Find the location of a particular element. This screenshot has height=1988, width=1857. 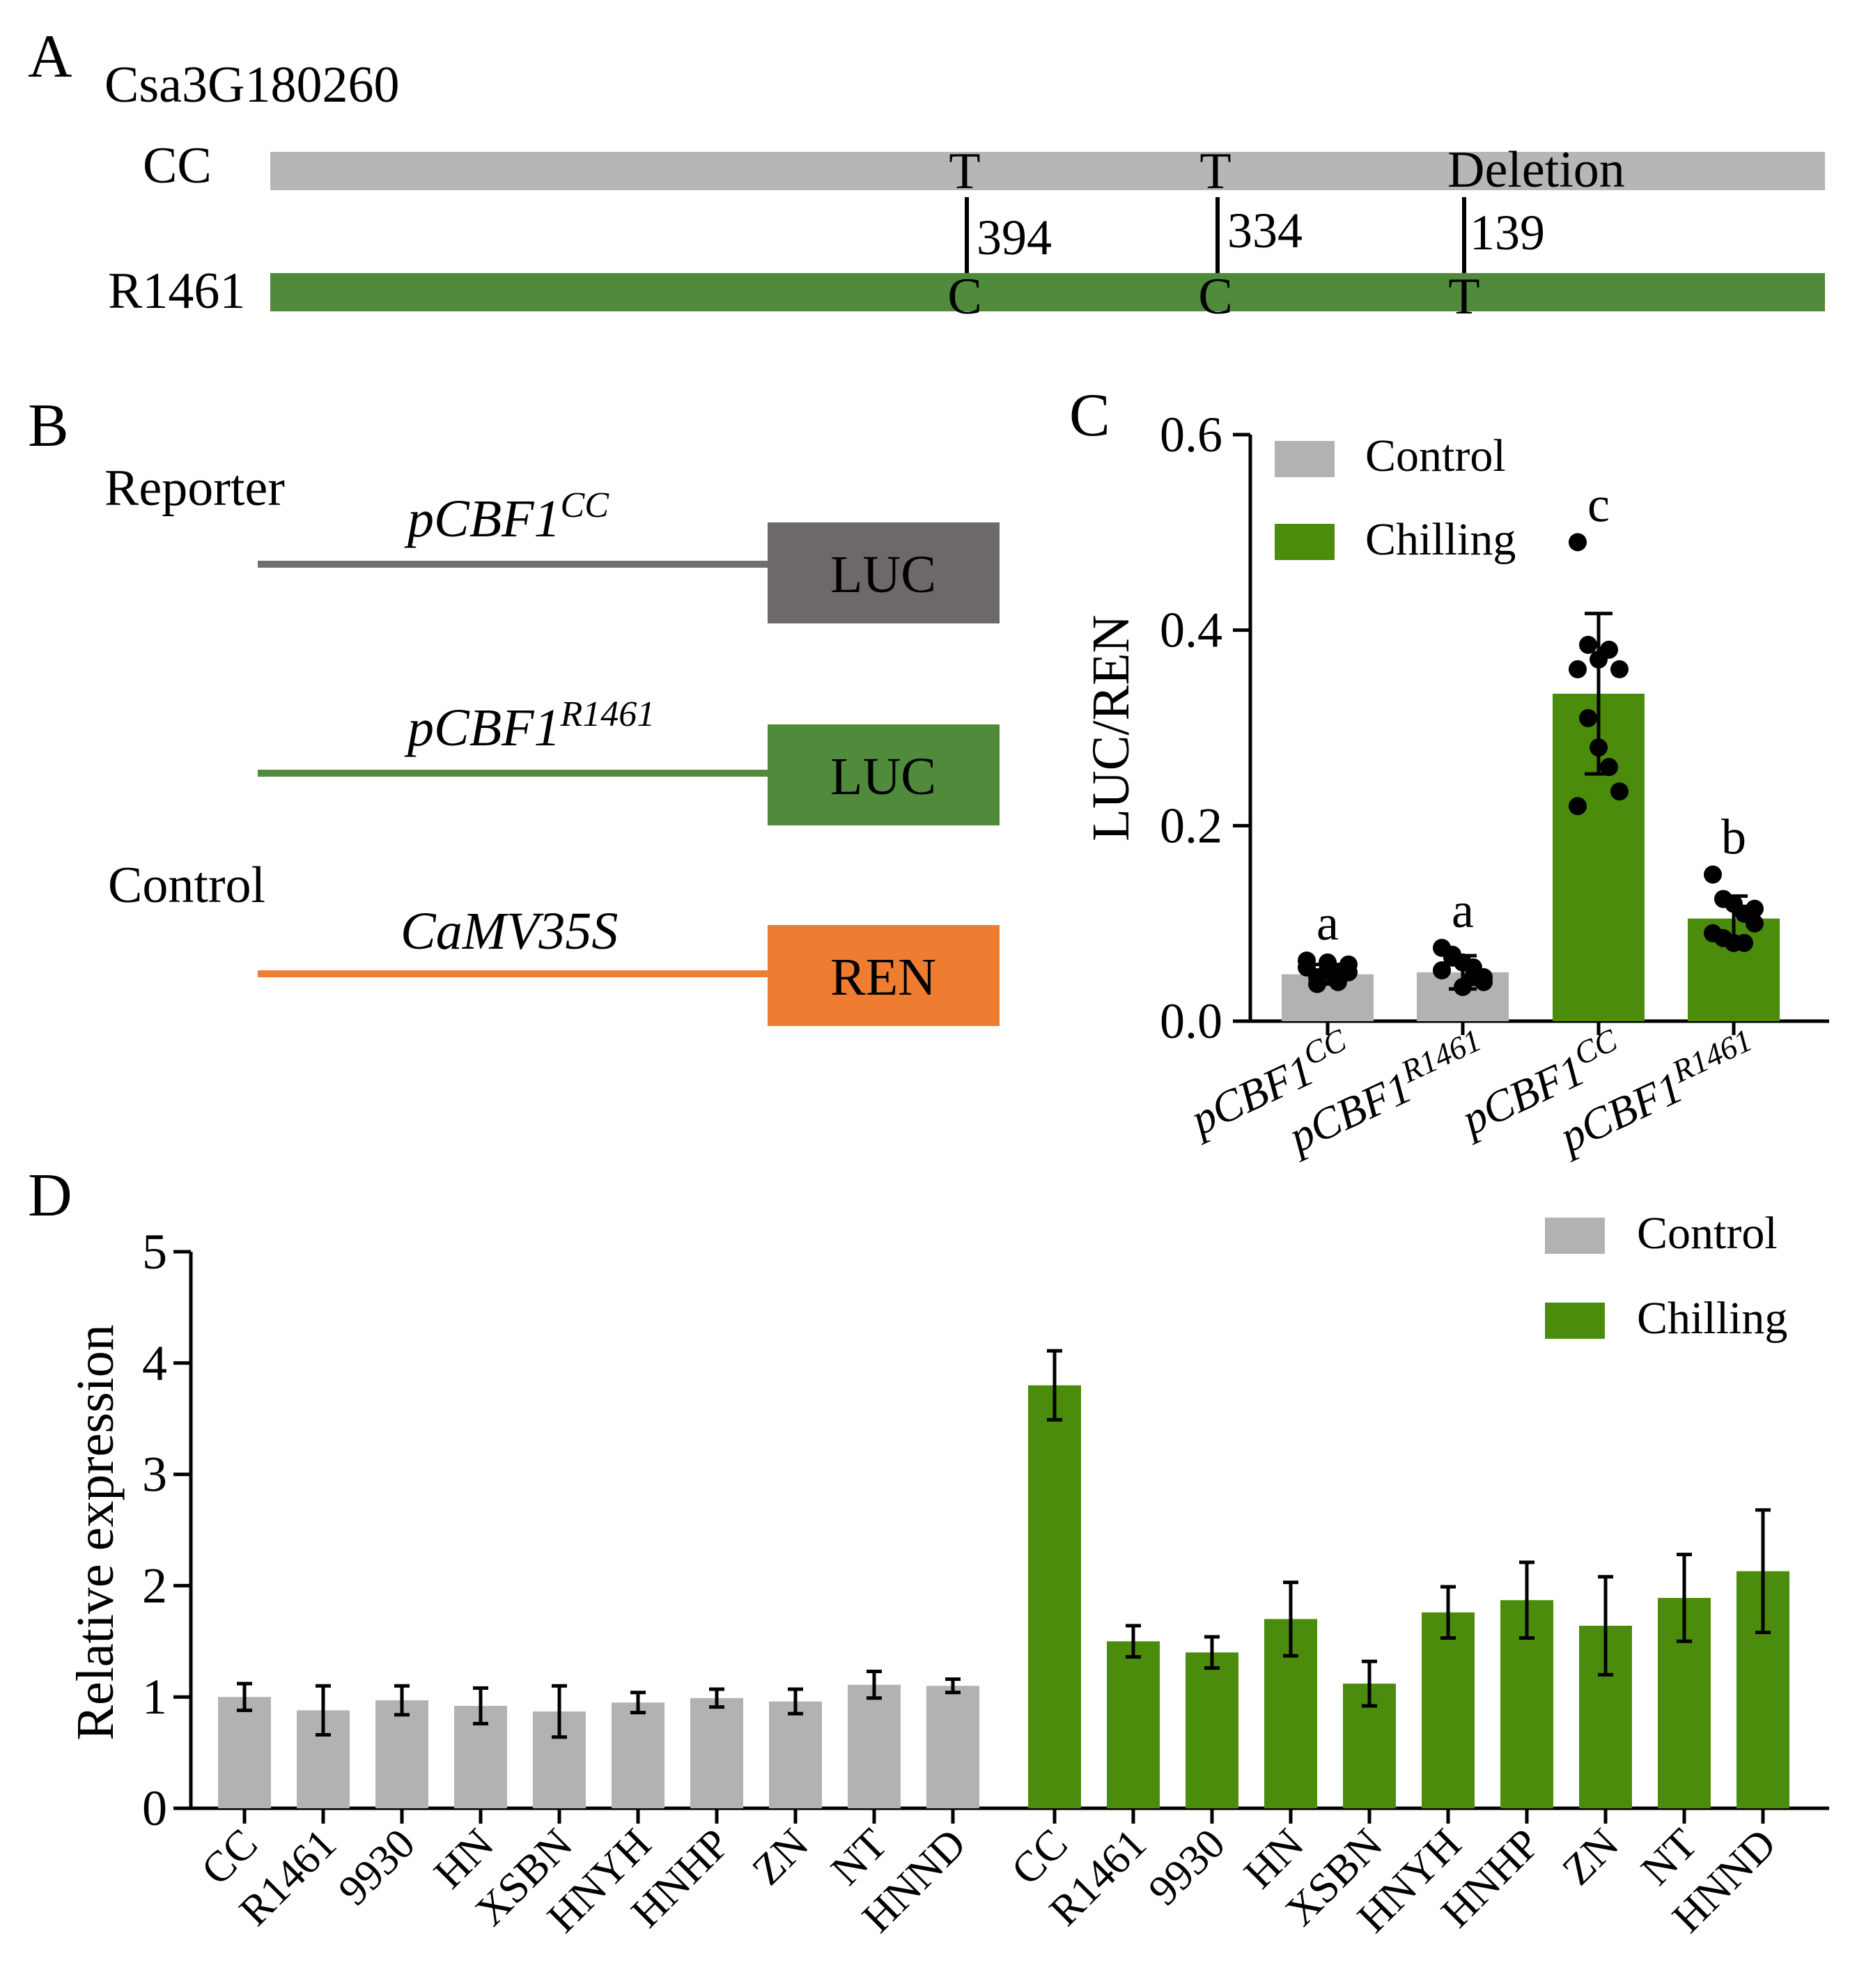

c-ytick-label: 0.2 is located at coordinates (1191, 825).